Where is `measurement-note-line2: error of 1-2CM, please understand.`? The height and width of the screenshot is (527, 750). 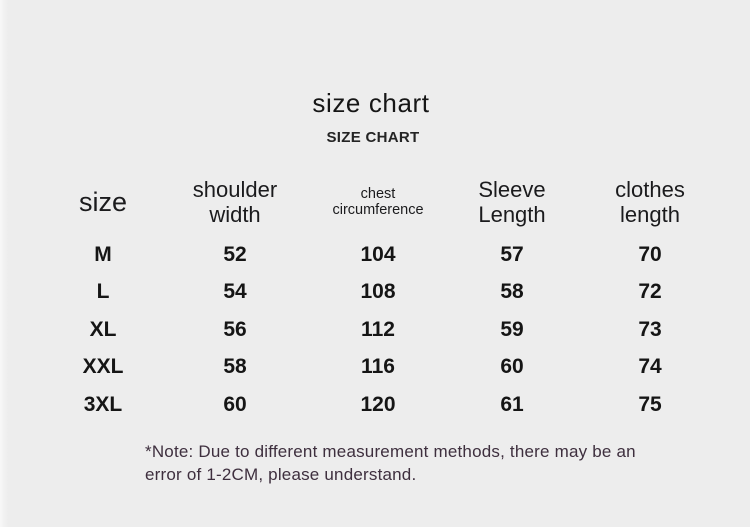
measurement-note-line2: error of 1-2CM, please understand. is located at coordinates (281, 474).